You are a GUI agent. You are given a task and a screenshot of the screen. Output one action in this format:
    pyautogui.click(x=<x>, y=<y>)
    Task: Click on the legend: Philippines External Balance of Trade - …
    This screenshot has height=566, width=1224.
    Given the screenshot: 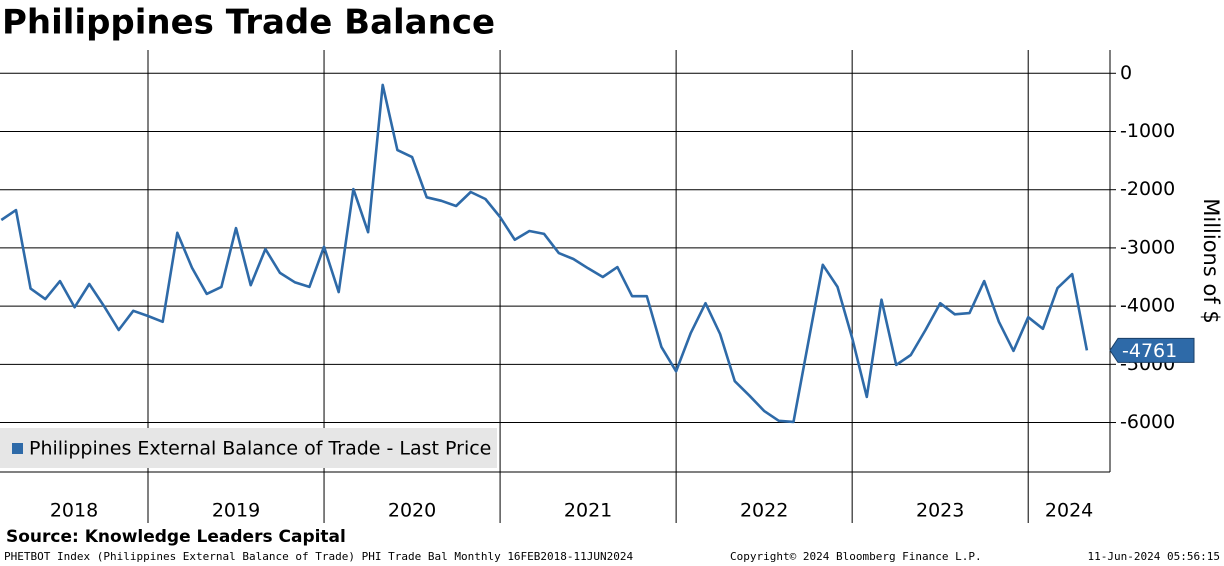 What is the action you would take?
    pyautogui.click(x=248, y=448)
    